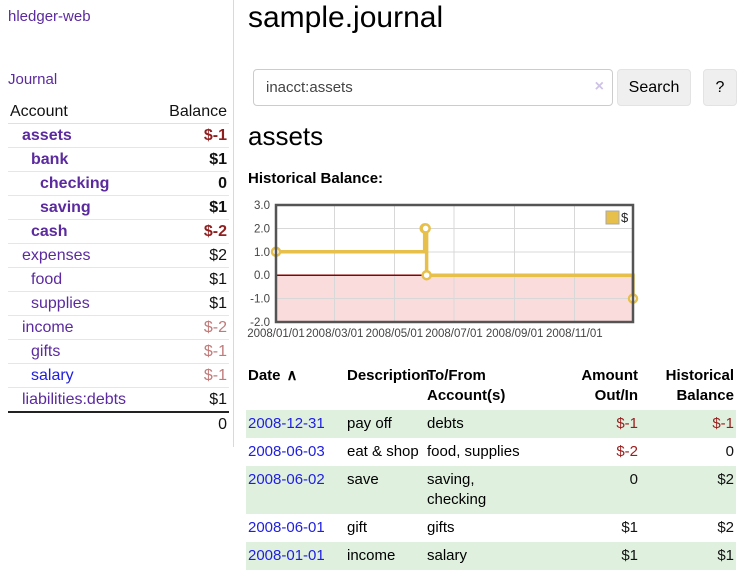 The height and width of the screenshot is (582, 742). I want to click on accounts-header-row: Account Balance, so click(118, 112).